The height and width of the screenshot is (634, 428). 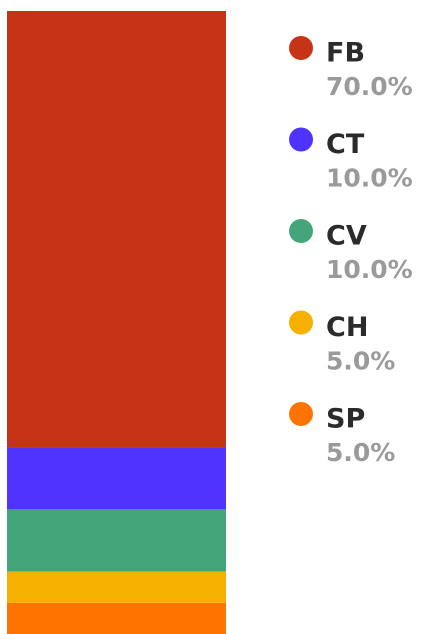 I want to click on legend-value: 70.0%, so click(x=369, y=86).